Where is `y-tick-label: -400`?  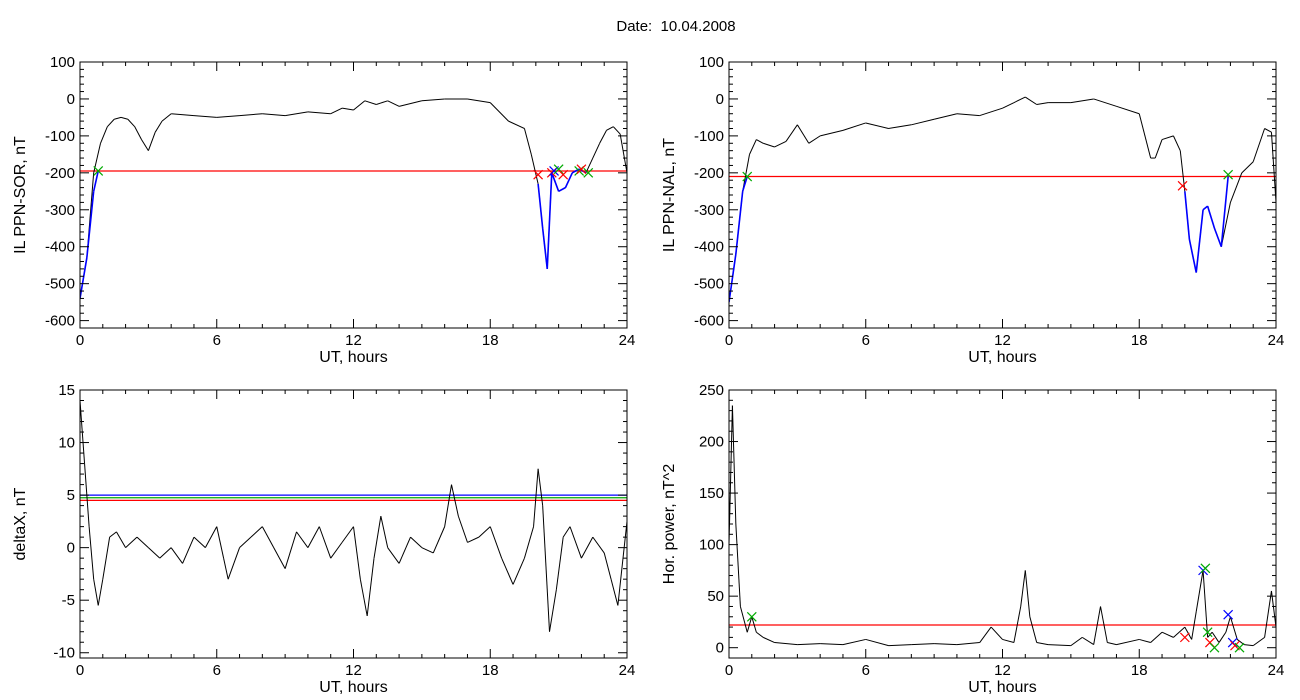 y-tick-label: -400 is located at coordinates (60, 247).